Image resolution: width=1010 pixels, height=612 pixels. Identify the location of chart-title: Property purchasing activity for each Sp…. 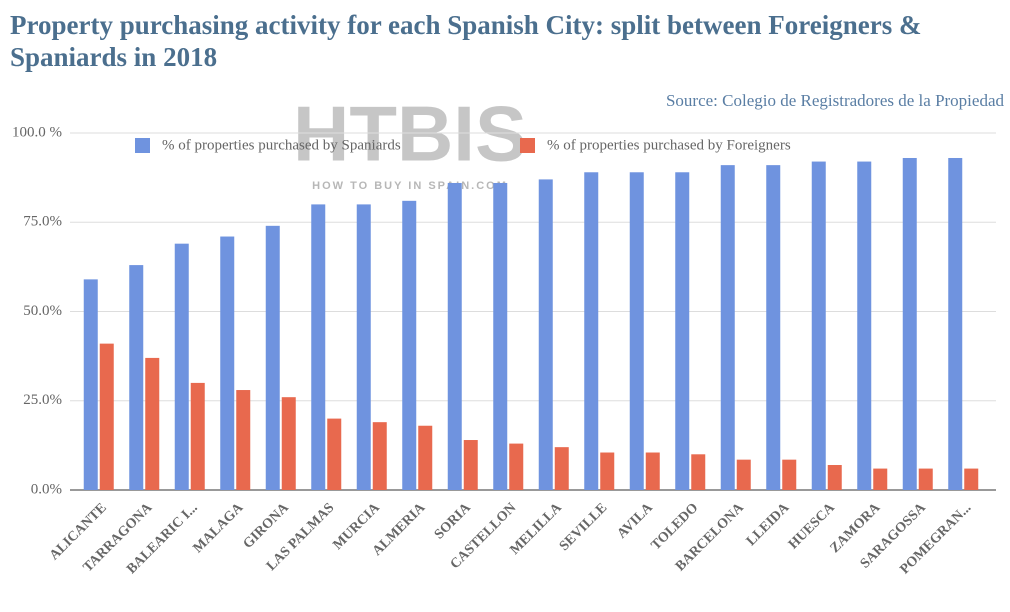
(465, 41).